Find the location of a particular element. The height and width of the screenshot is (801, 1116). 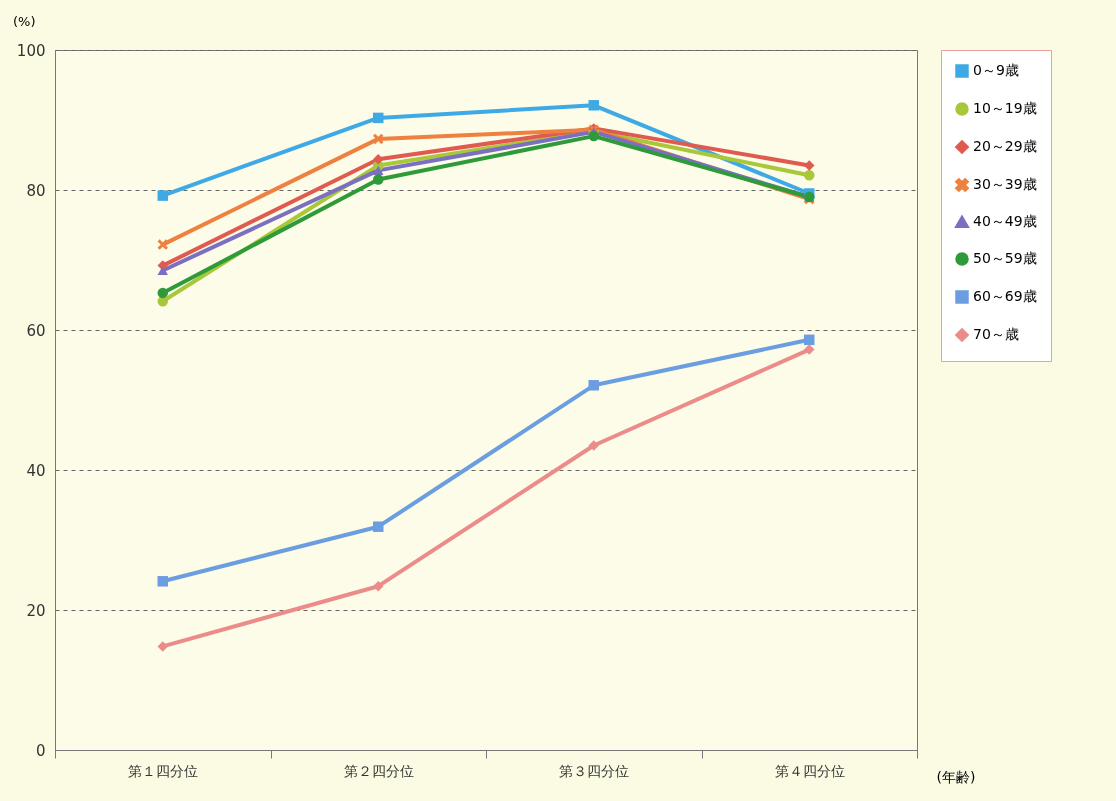

x-tick-label: 第２四分位 is located at coordinates (378, 770).